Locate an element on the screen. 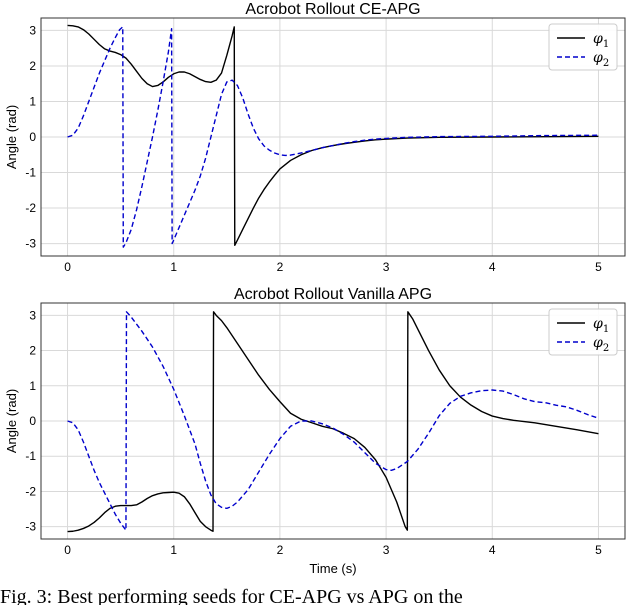 The image size is (640, 605). chart-title: Acrobot Rollout Vanilla APG is located at coordinates (333, 294).